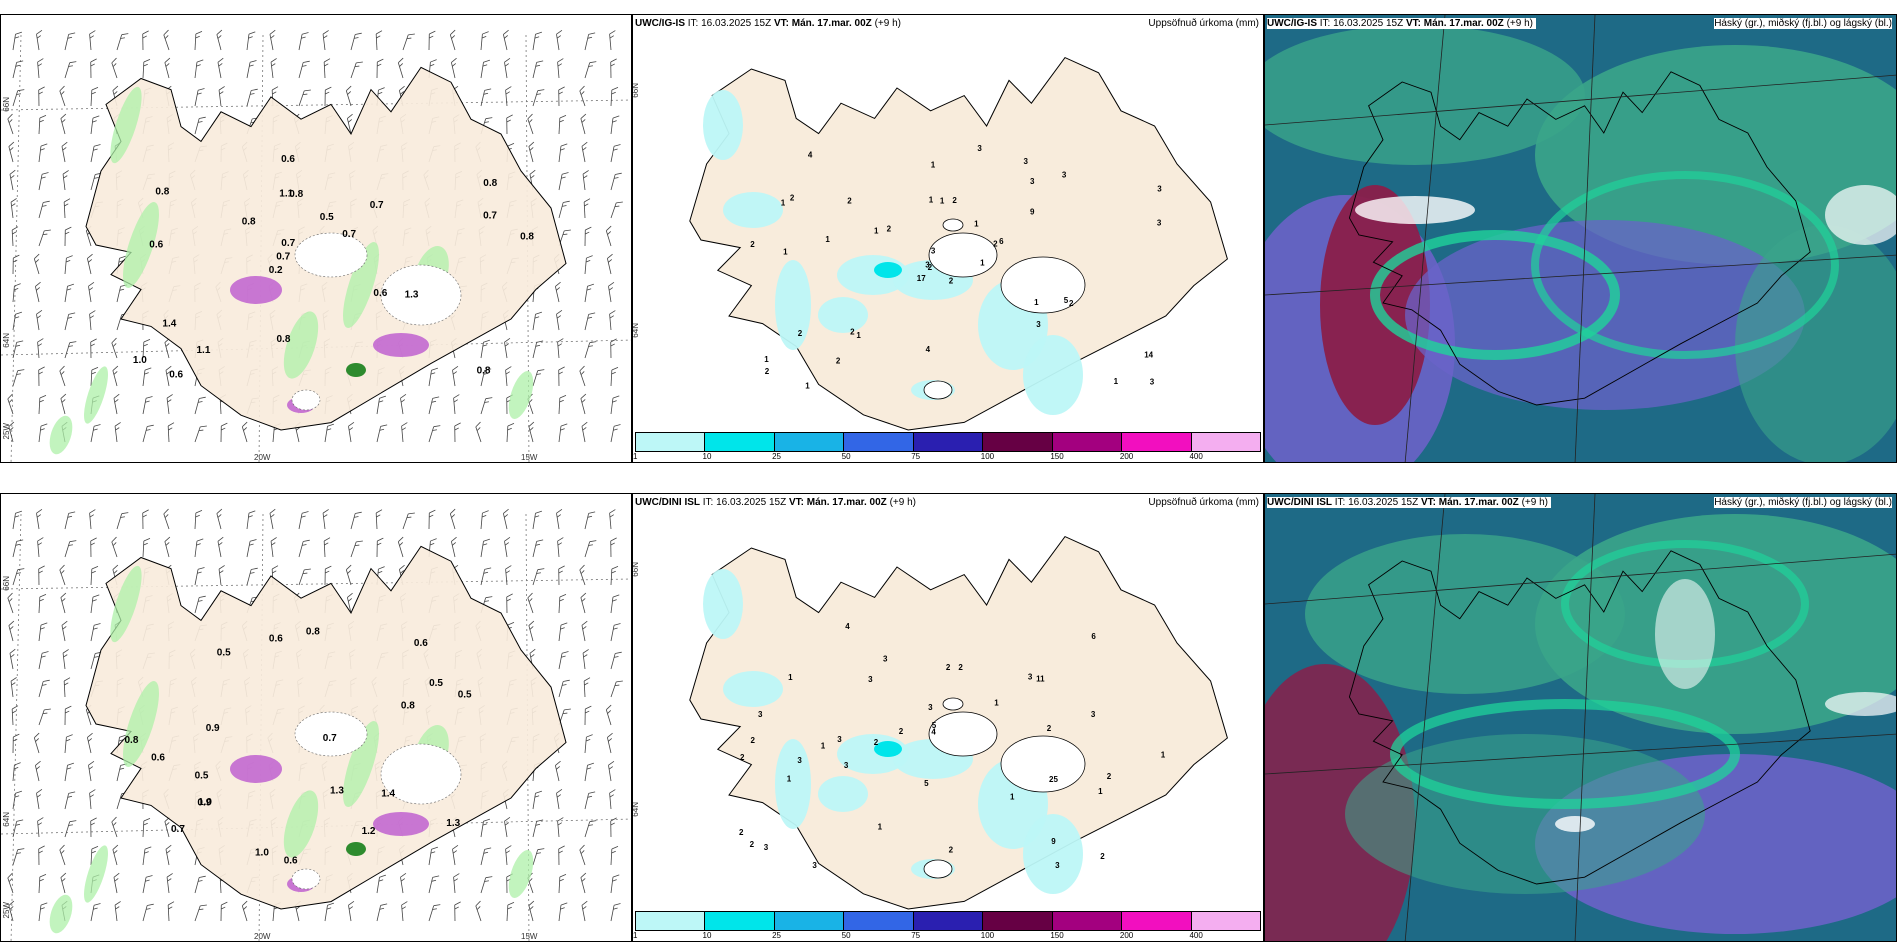 This screenshot has width=1900, height=950. Describe the element at coordinates (156, 244) in the screenshot. I see `wind-value-label: 0.6` at that location.